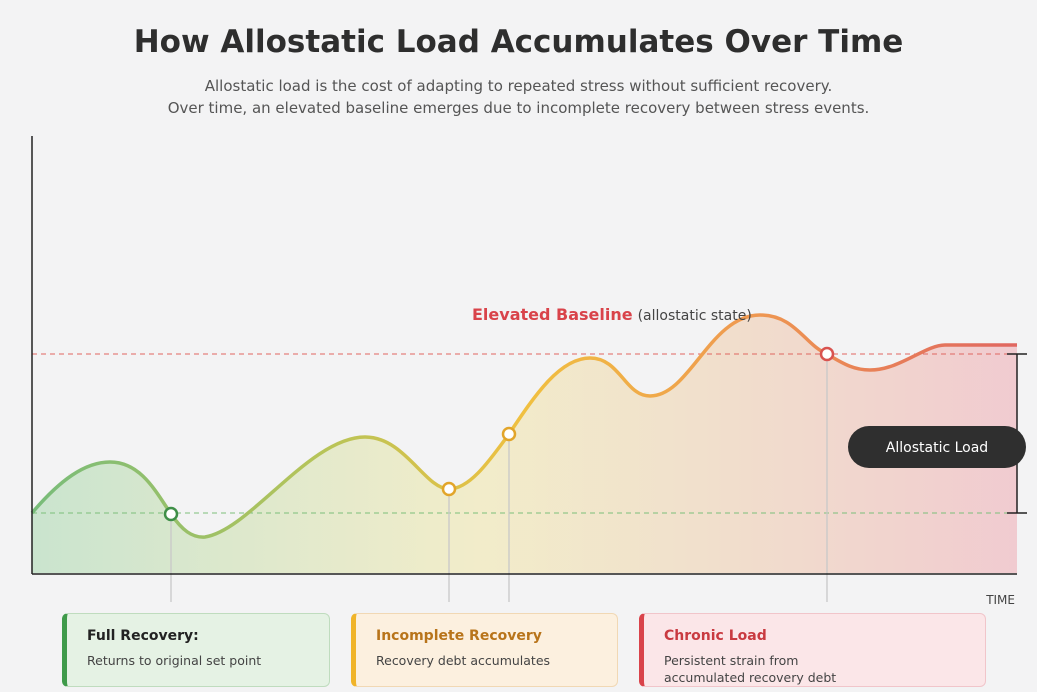  Describe the element at coordinates (552, 314) in the screenshot. I see `baseline-title: Elevated Baseline` at that location.